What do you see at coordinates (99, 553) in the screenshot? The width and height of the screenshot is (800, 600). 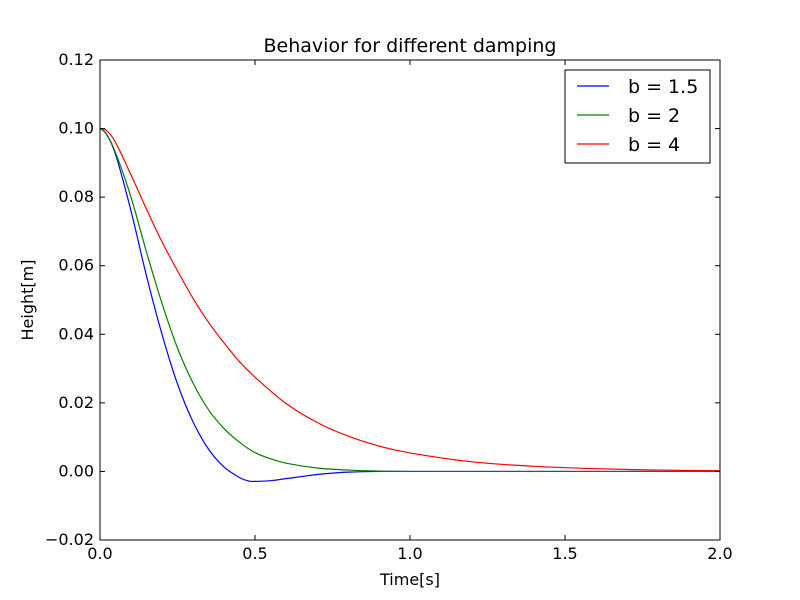 I see `x-tick-label: 0.0` at bounding box center [99, 553].